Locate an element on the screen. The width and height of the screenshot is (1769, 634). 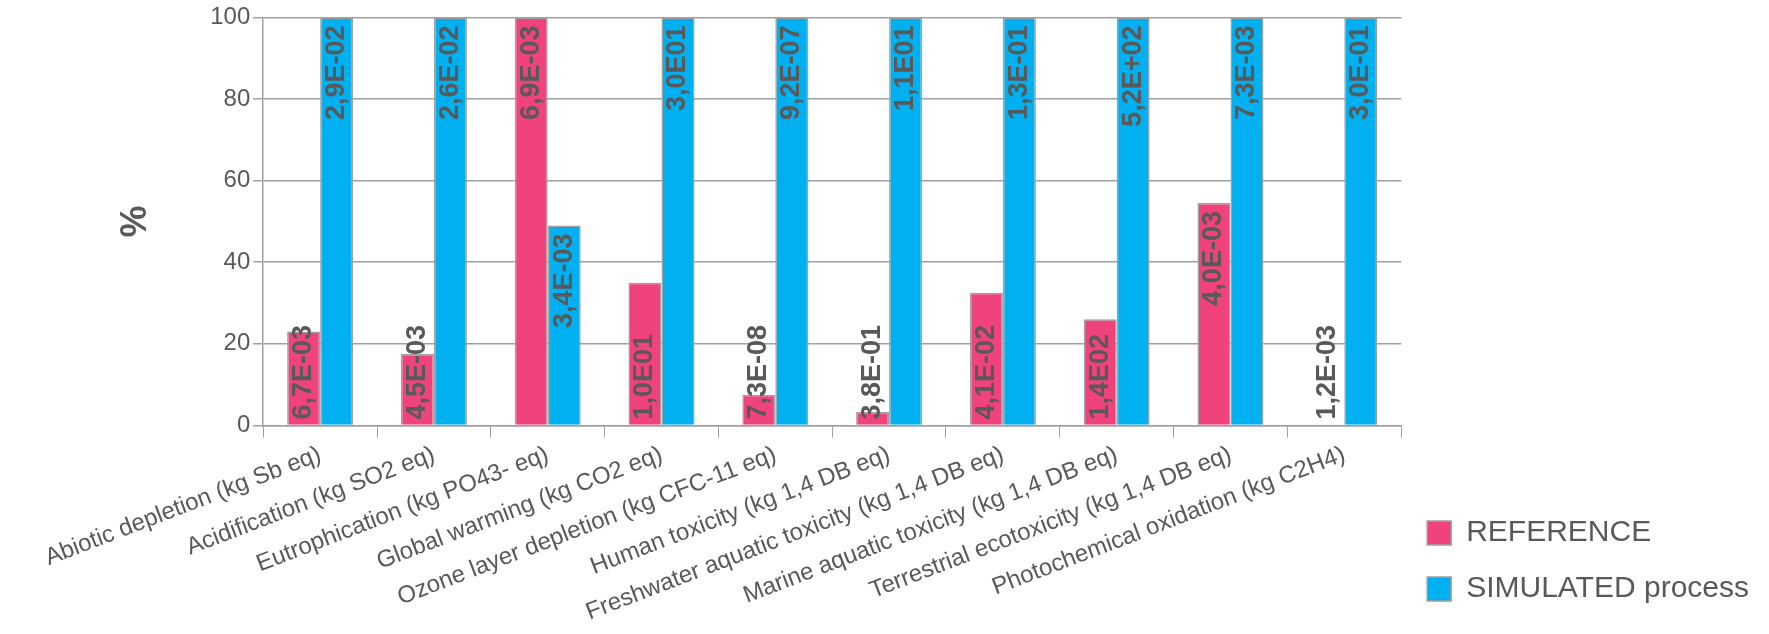
annotation: 3,4E-03 is located at coordinates (562, 281).